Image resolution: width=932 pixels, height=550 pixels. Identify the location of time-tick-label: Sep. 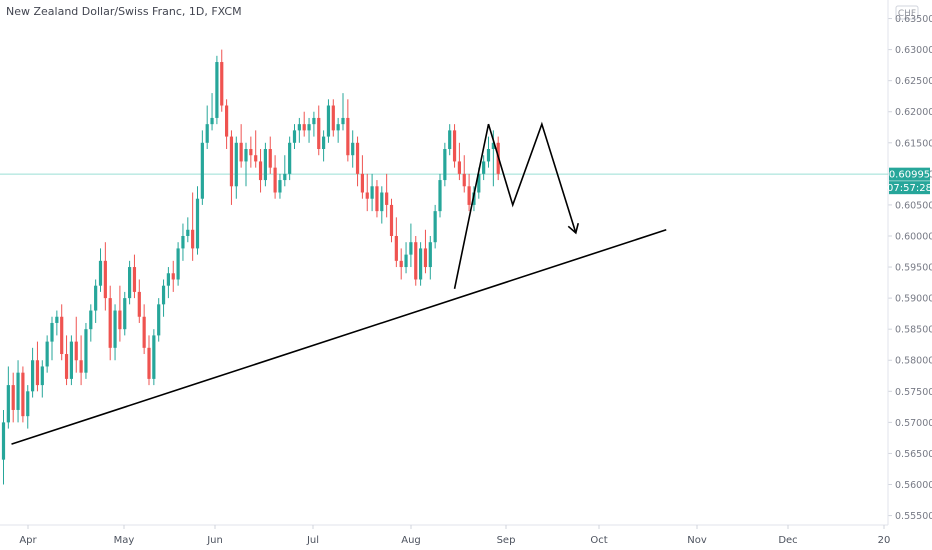
(506, 540).